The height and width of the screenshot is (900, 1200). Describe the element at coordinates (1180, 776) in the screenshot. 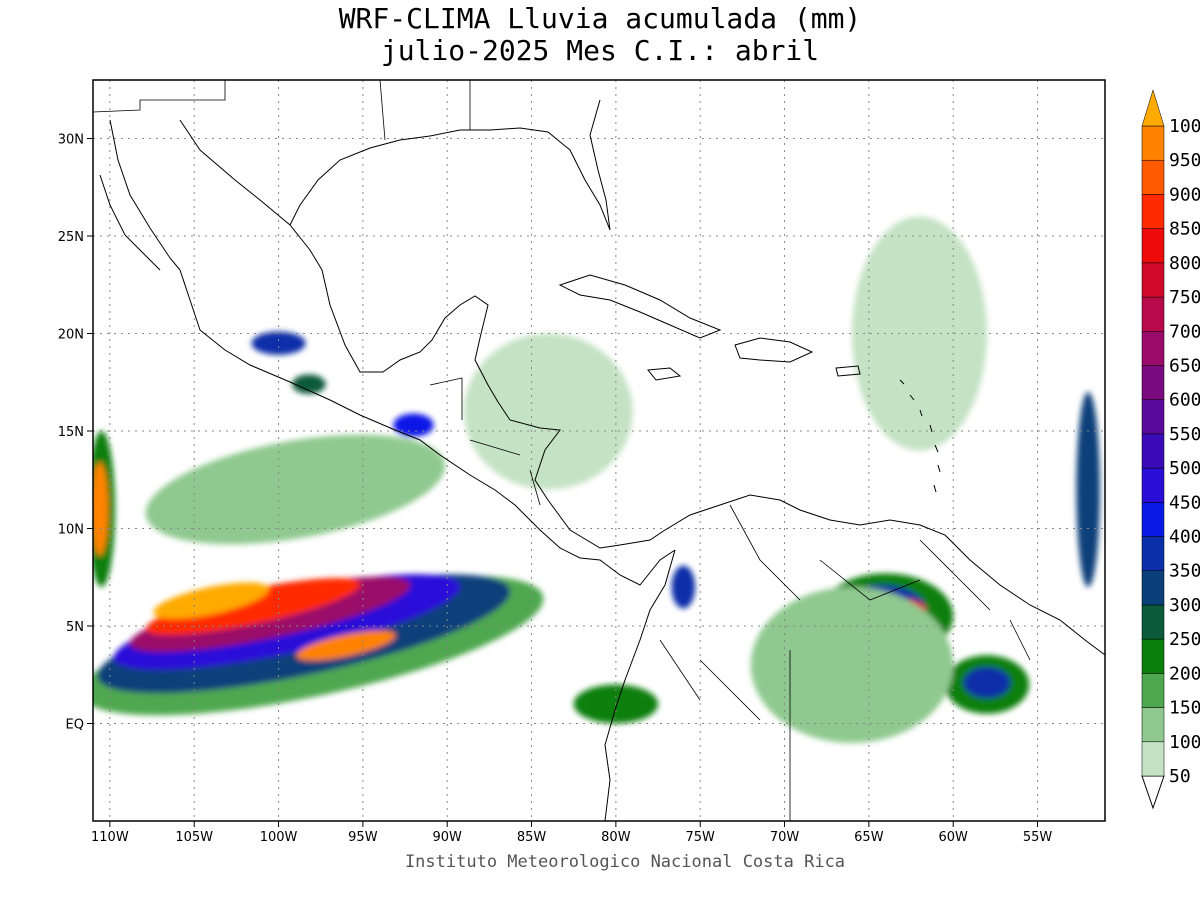

I see `colorbar-label: 50` at that location.